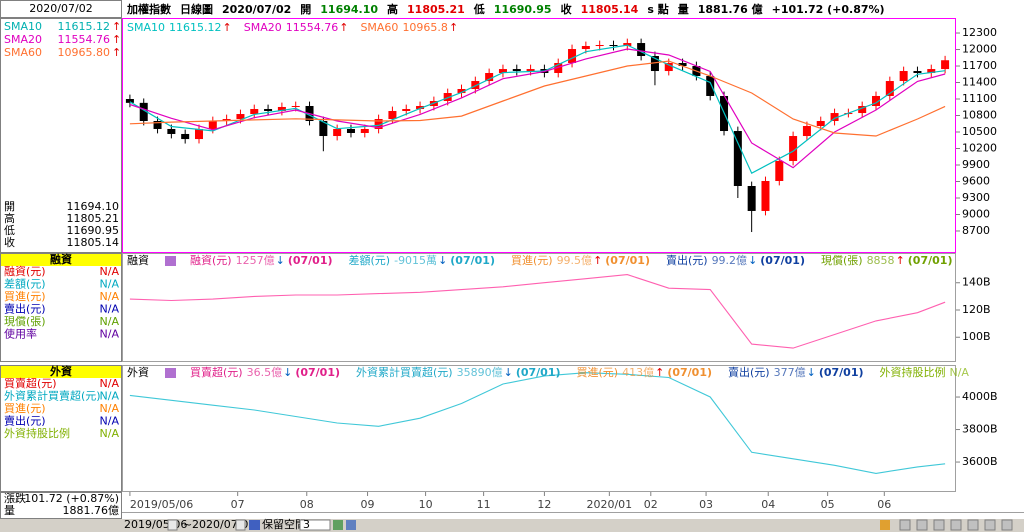  Describe the element at coordinates (881, 260) in the screenshot. I see `readout-value: 8858` at that location.